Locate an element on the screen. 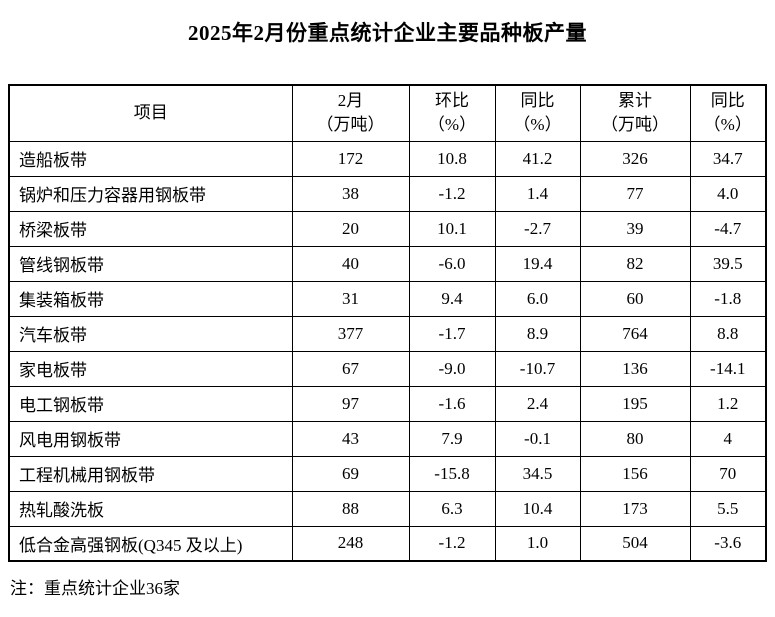  cell-mom: -1.7 is located at coordinates (452, 333).